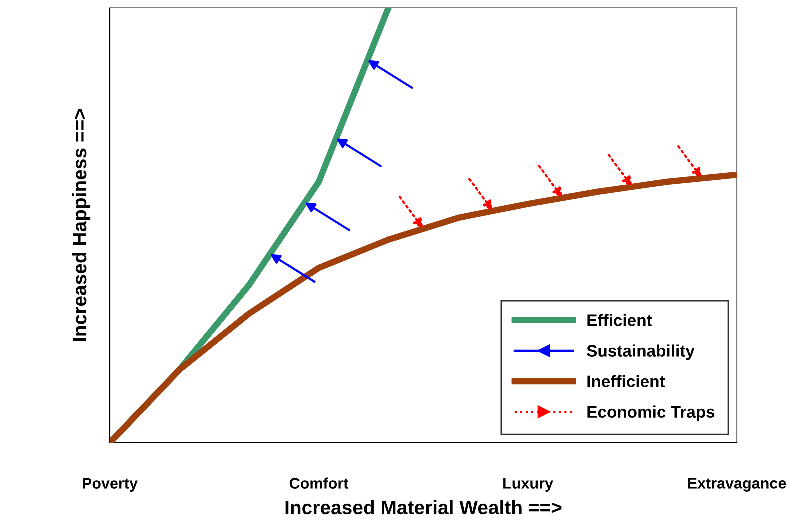 This screenshot has height=521, width=806. Describe the element at coordinates (651, 414) in the screenshot. I see `legend-label: Economic Traps` at that location.